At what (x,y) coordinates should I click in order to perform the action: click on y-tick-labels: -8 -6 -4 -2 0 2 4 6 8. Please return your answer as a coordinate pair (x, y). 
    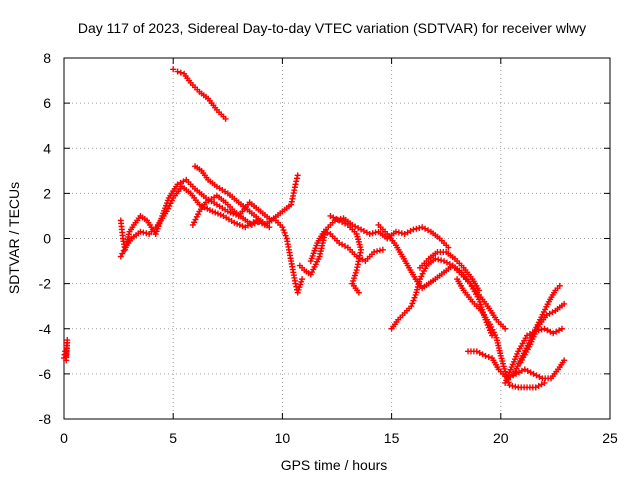
    Looking at the image, I should click on (45, 238).